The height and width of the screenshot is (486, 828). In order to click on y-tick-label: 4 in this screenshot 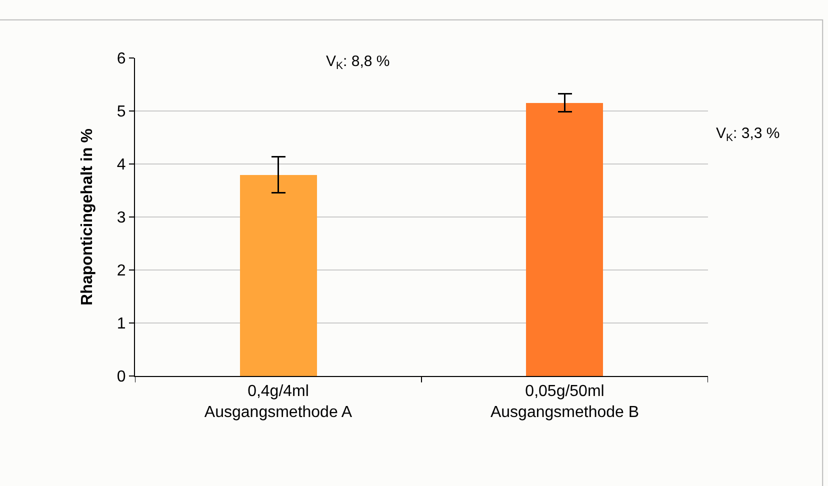, I will do `click(121, 165)`.